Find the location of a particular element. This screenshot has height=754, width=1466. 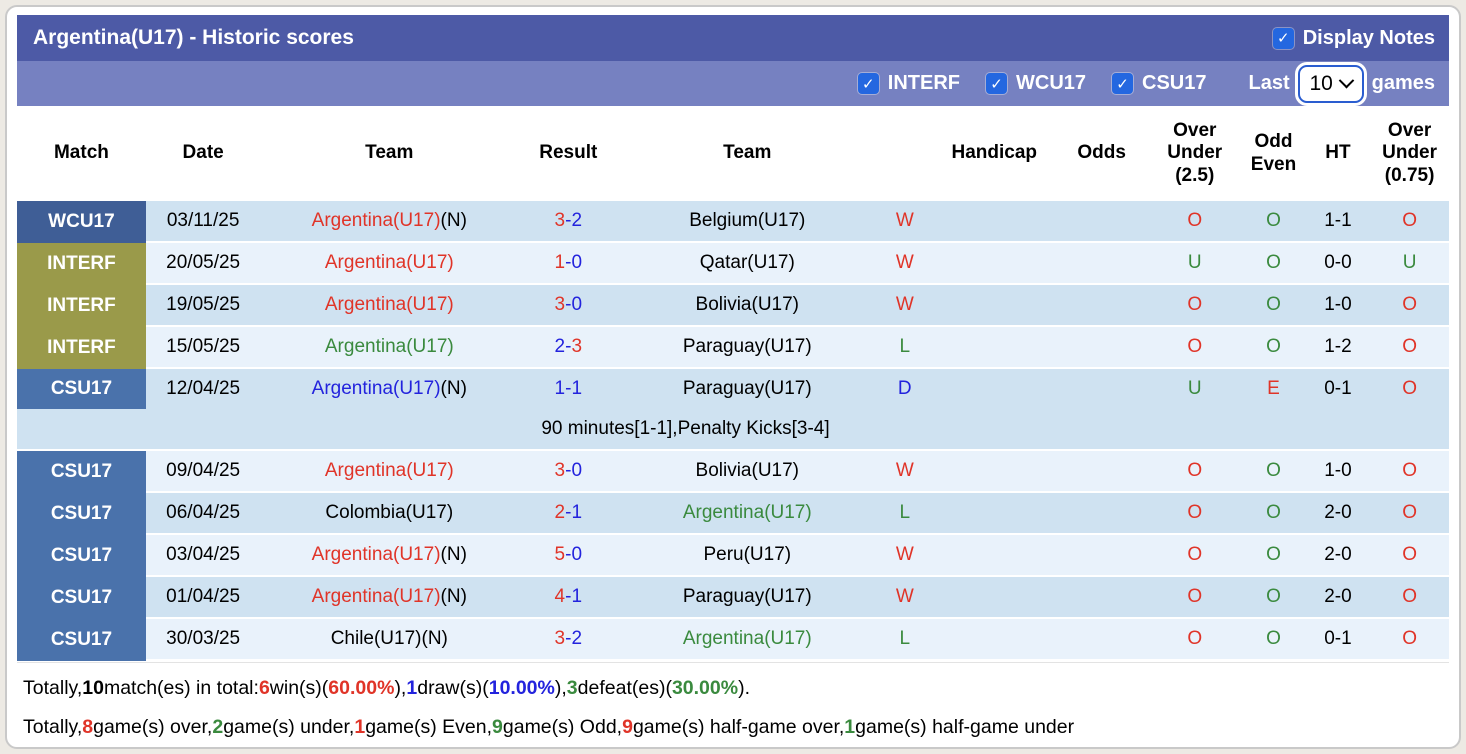

date-cell: 03/11/25 is located at coordinates (203, 222).